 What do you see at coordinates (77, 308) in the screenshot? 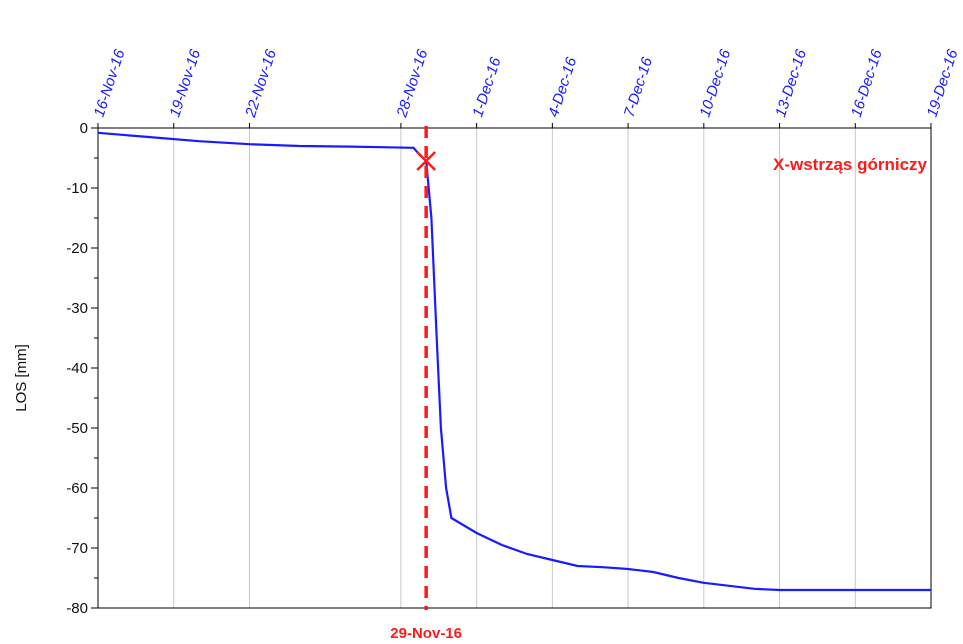
I see `y-tick-label: -30` at bounding box center [77, 308].